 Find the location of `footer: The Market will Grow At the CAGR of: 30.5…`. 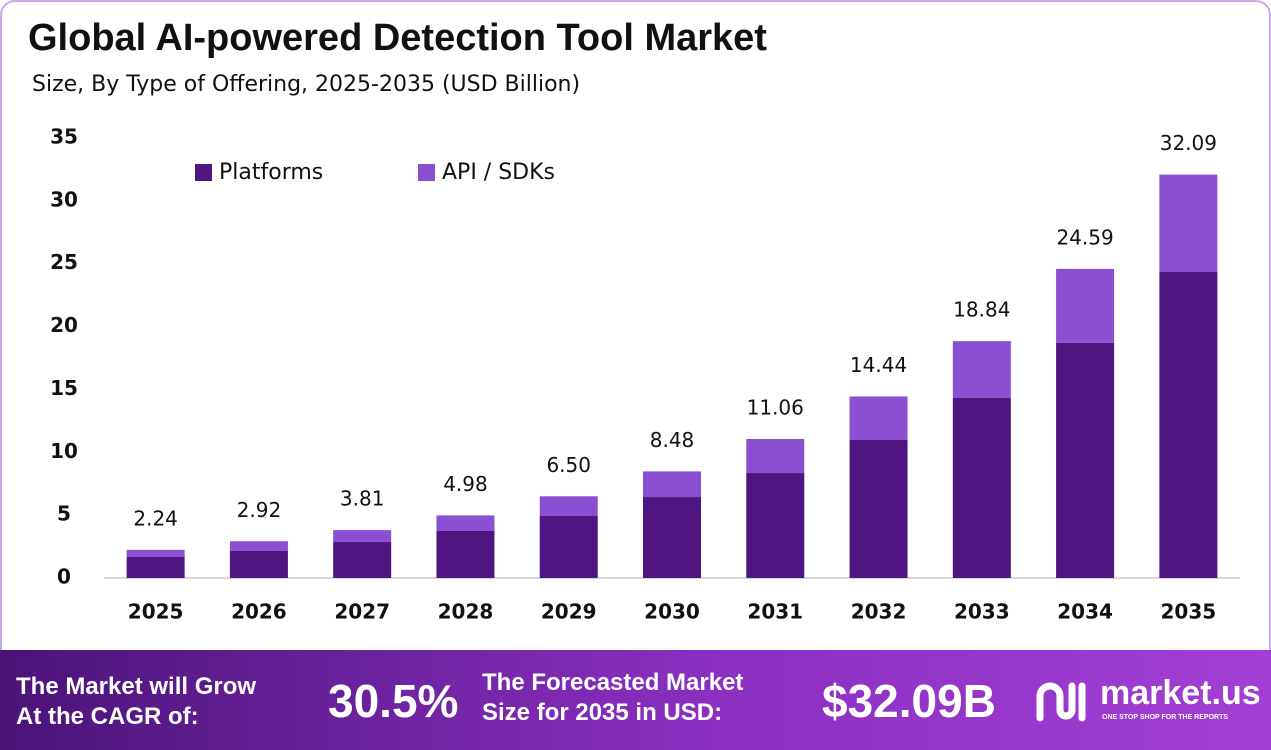

footer: The Market will Grow At the CAGR of: 30.5… is located at coordinates (635, 700).